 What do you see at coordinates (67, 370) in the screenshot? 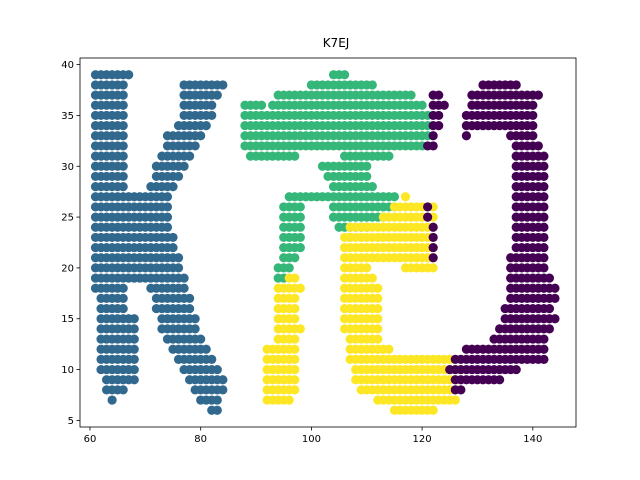
I see `y-tick-label: 10` at bounding box center [67, 370].